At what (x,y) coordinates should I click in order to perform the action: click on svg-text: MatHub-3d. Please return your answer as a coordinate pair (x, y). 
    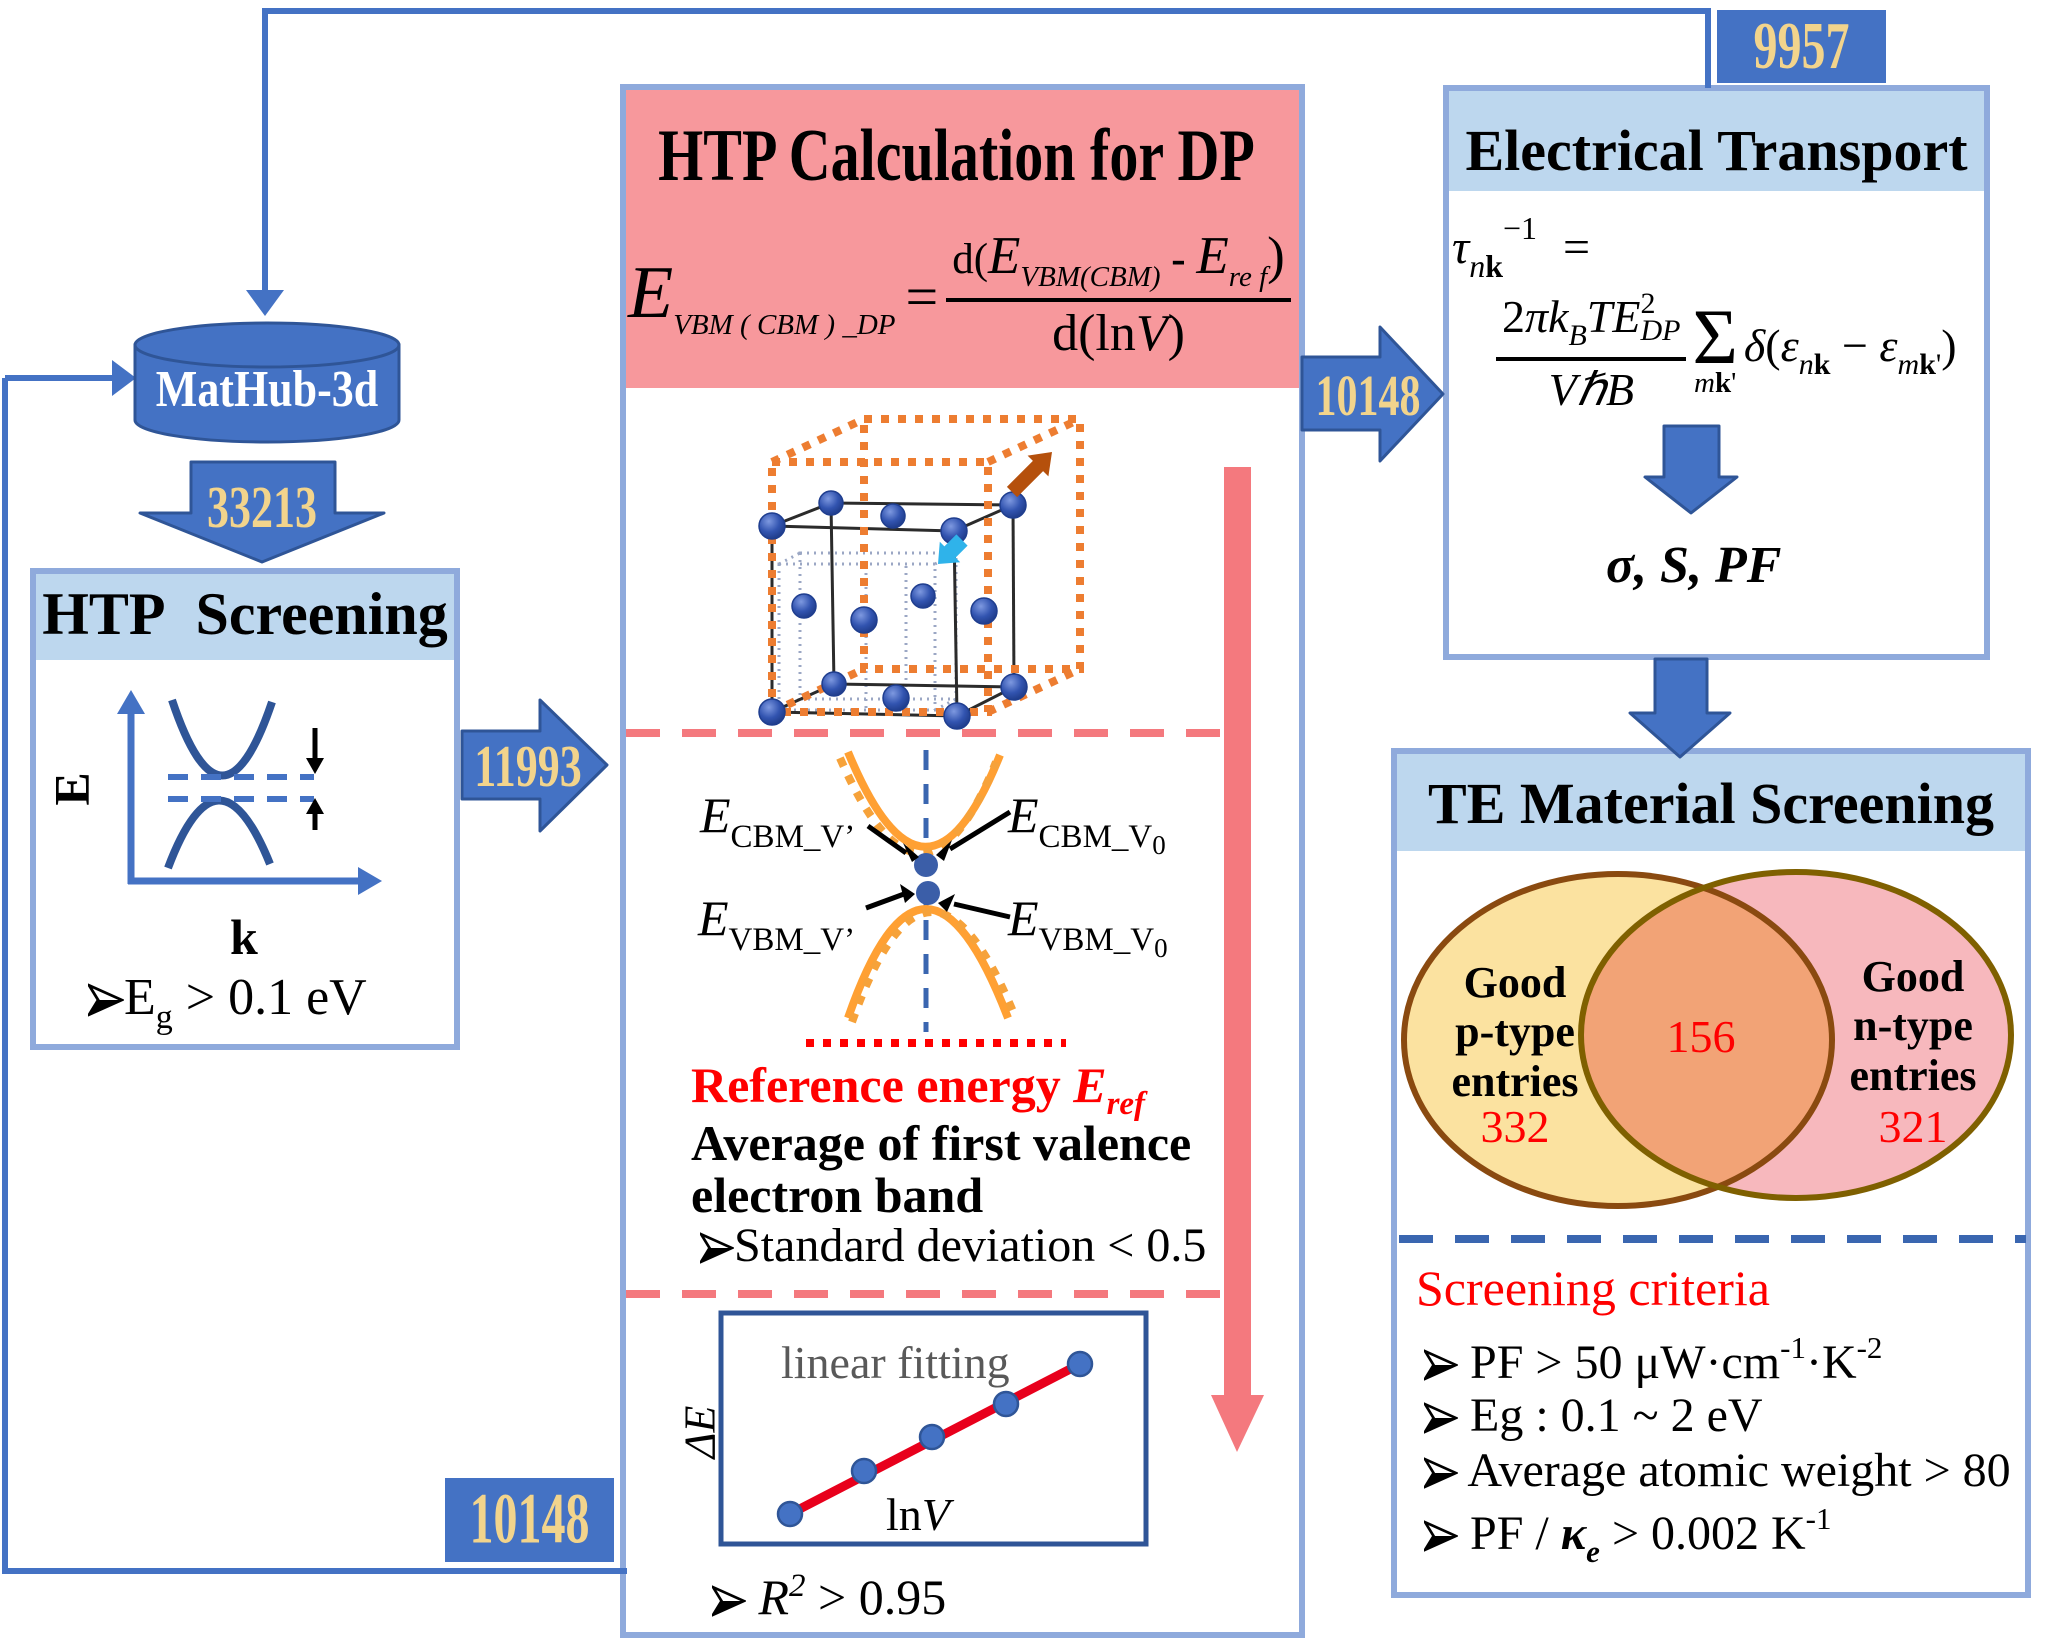
    Looking at the image, I should click on (267, 389).